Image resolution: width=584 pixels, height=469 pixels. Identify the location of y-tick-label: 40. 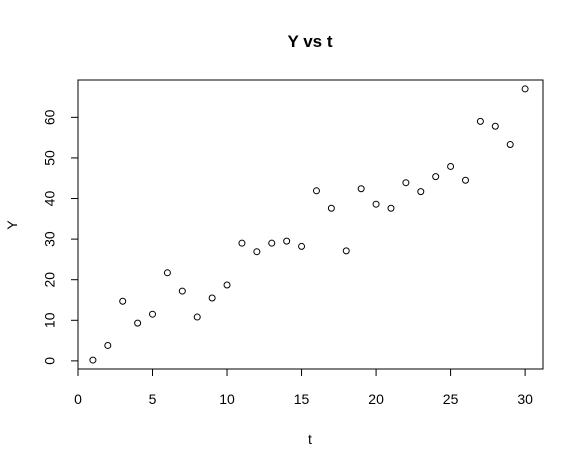
(50, 199).